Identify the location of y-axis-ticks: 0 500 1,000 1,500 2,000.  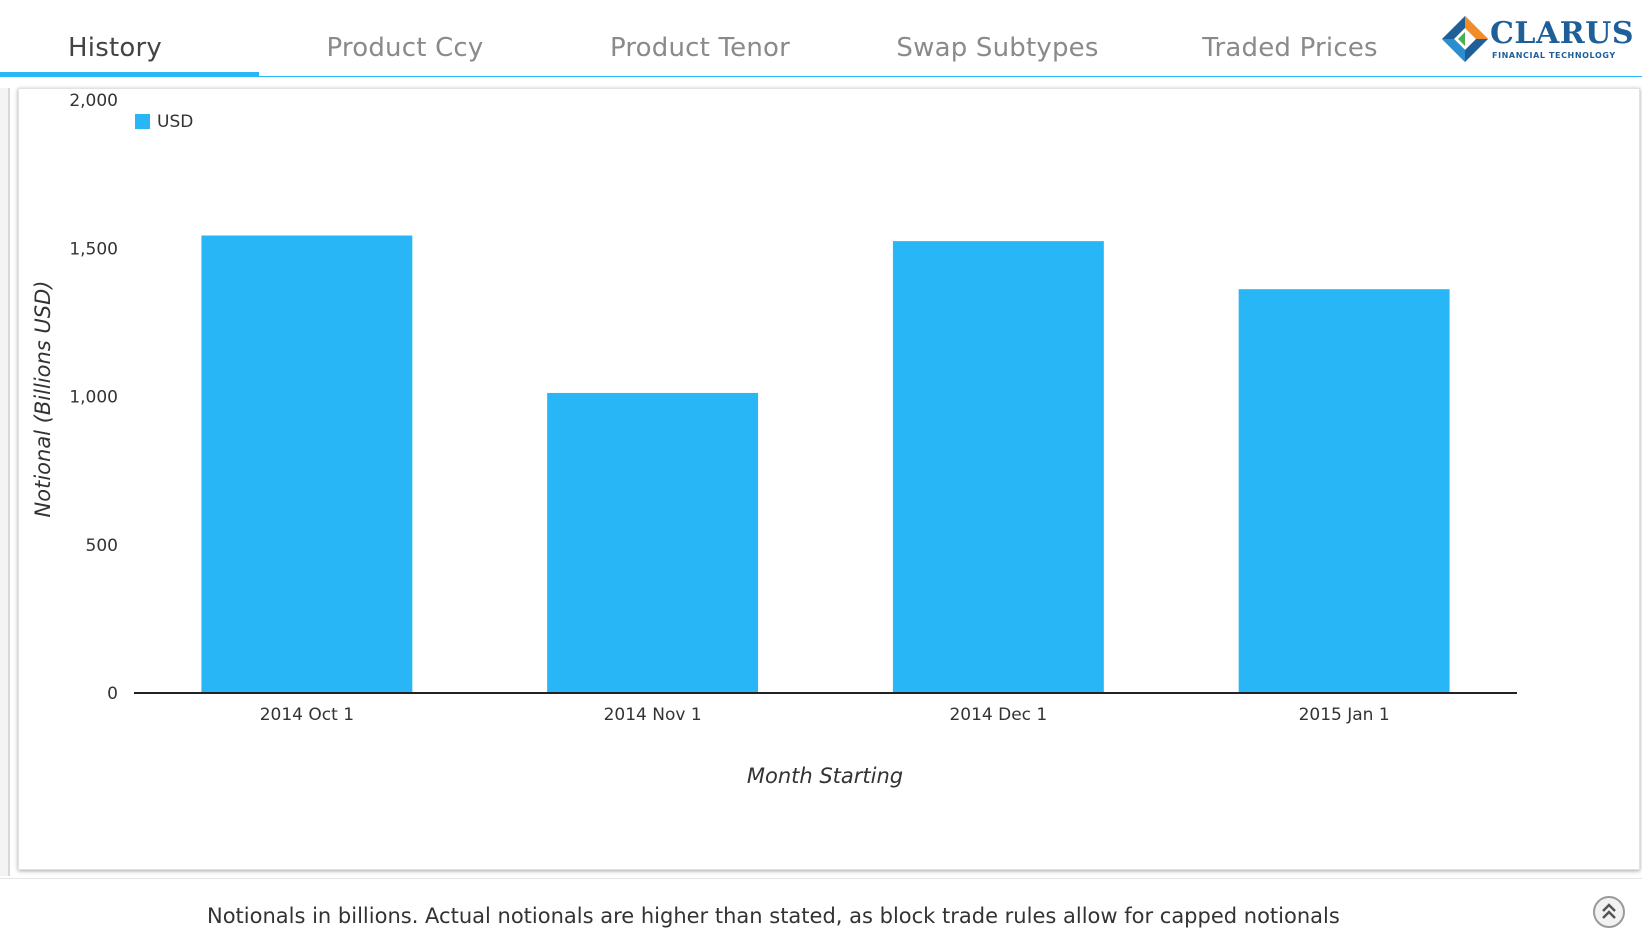
(93, 397).